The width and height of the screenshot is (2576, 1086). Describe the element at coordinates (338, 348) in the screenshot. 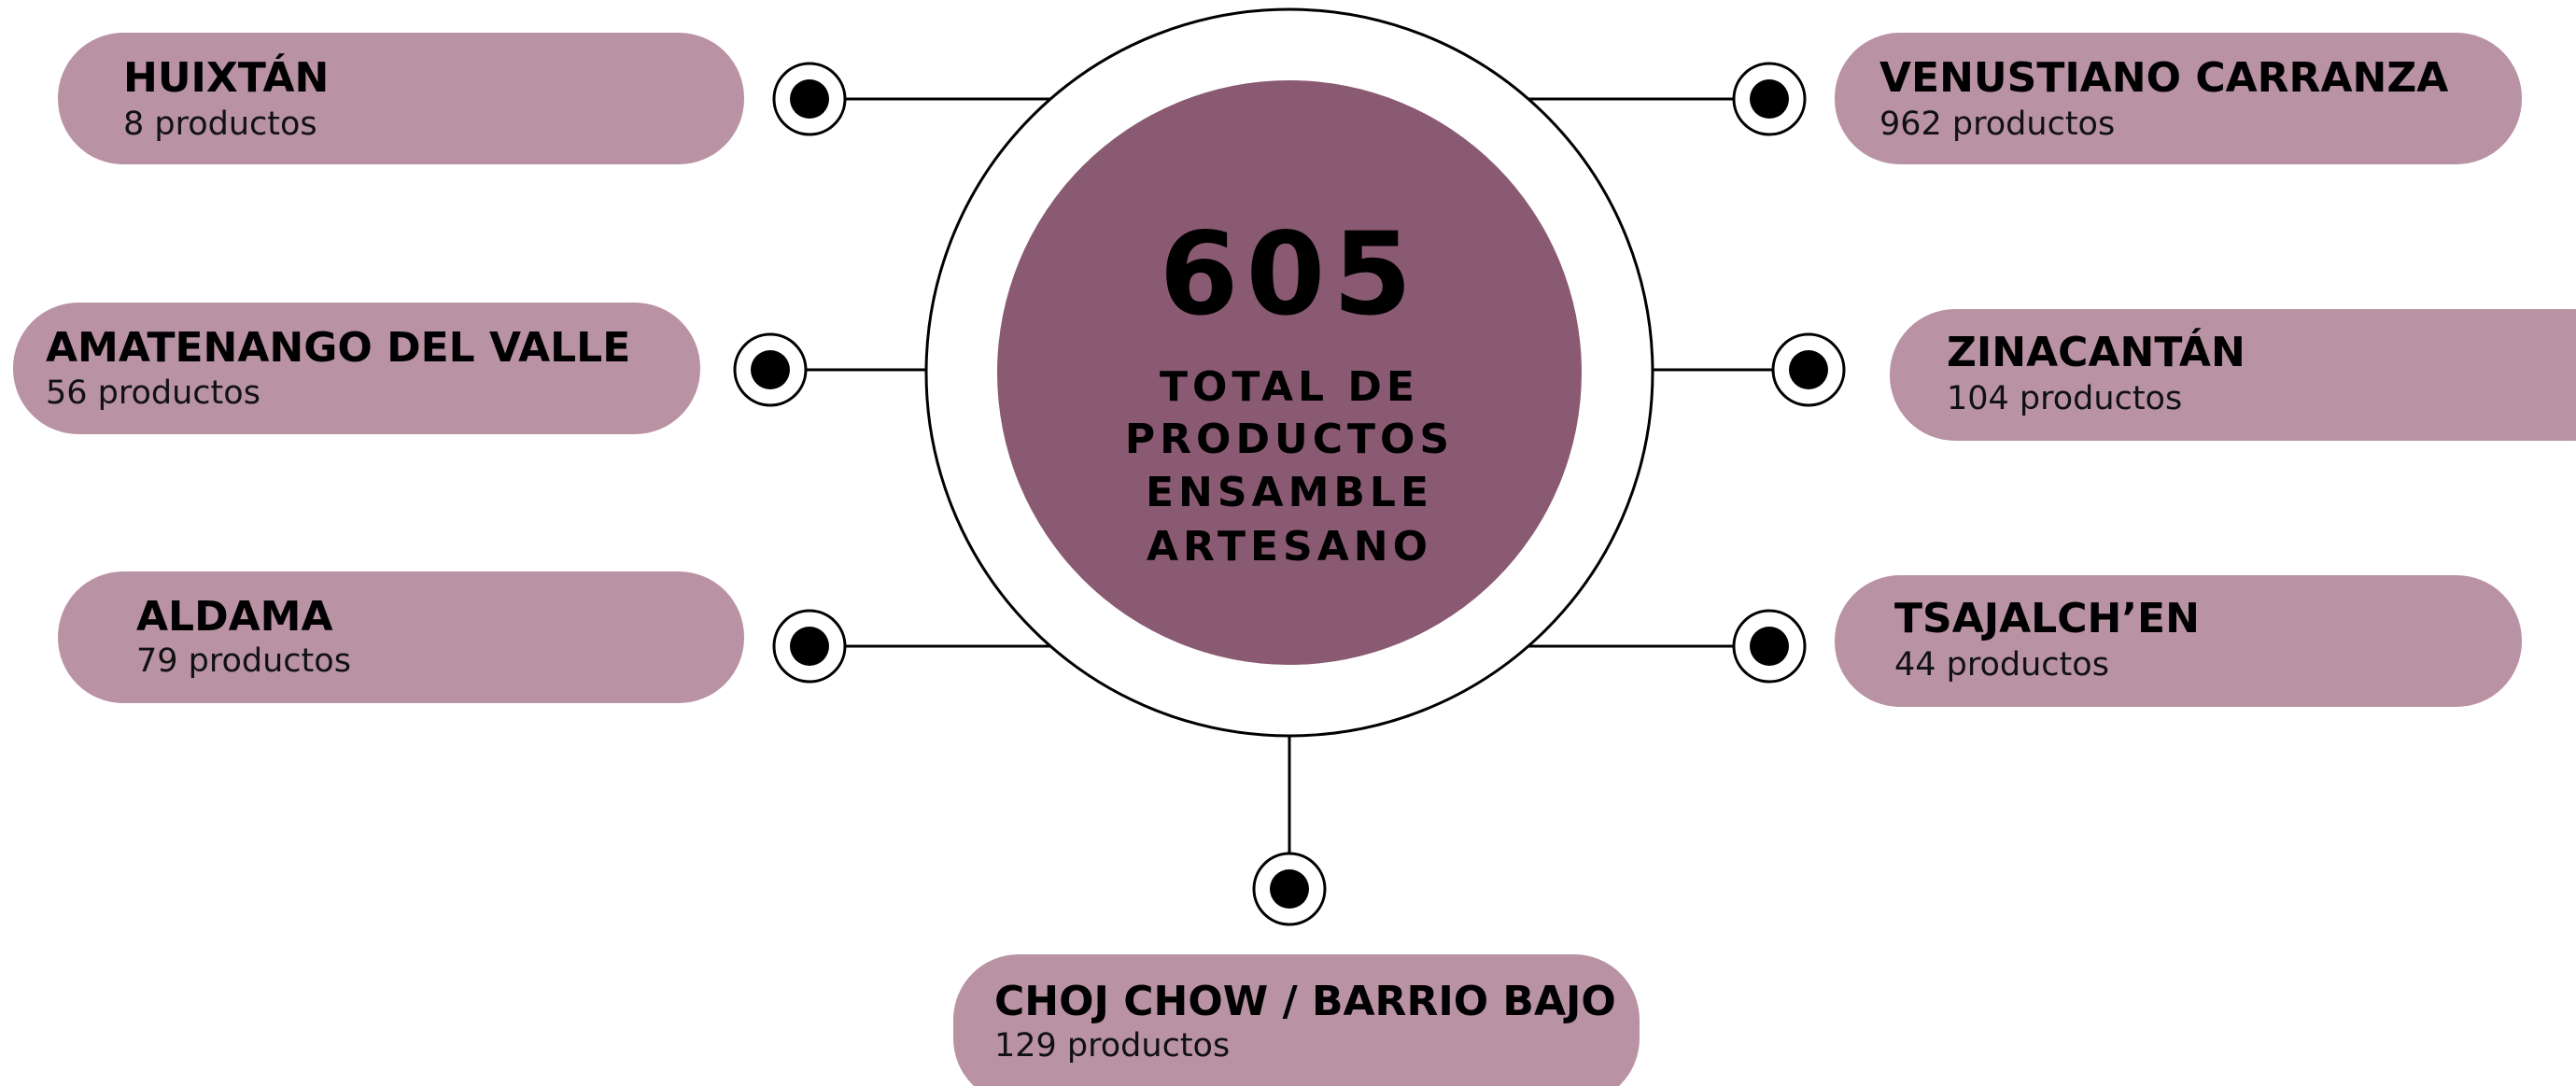

I see `node-title: AMATENANGO DEL VALLE` at that location.